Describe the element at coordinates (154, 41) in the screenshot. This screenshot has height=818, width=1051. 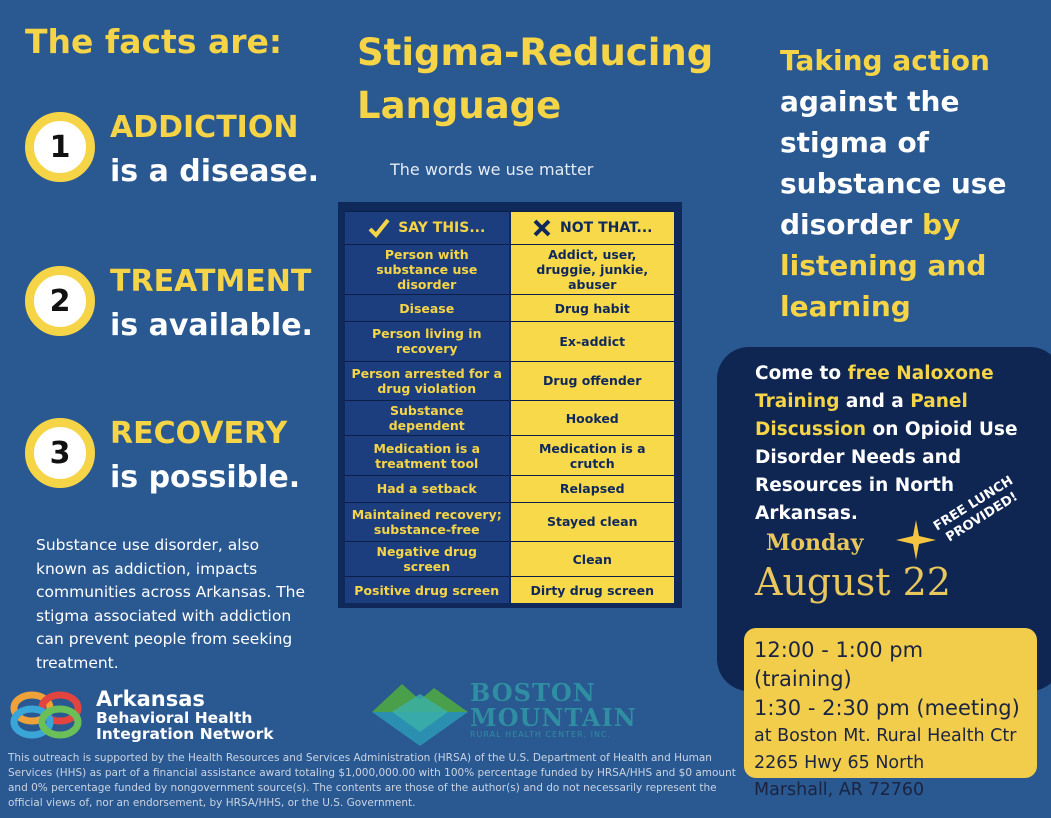
I see `facts-title: The facts are:` at that location.